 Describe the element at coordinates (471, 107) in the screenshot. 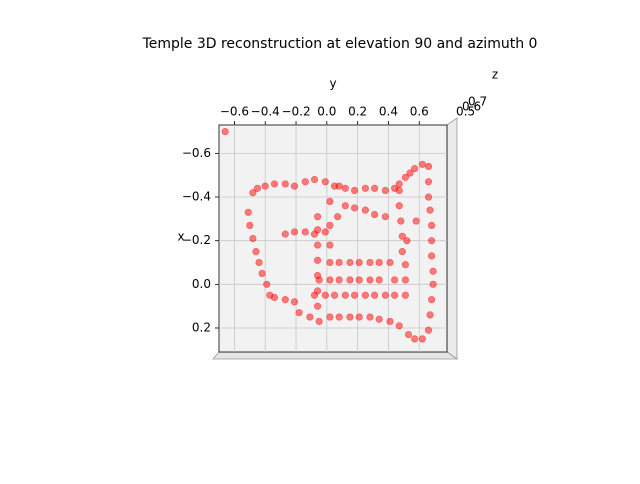

I see `z-tick-label: 0.6` at that location.